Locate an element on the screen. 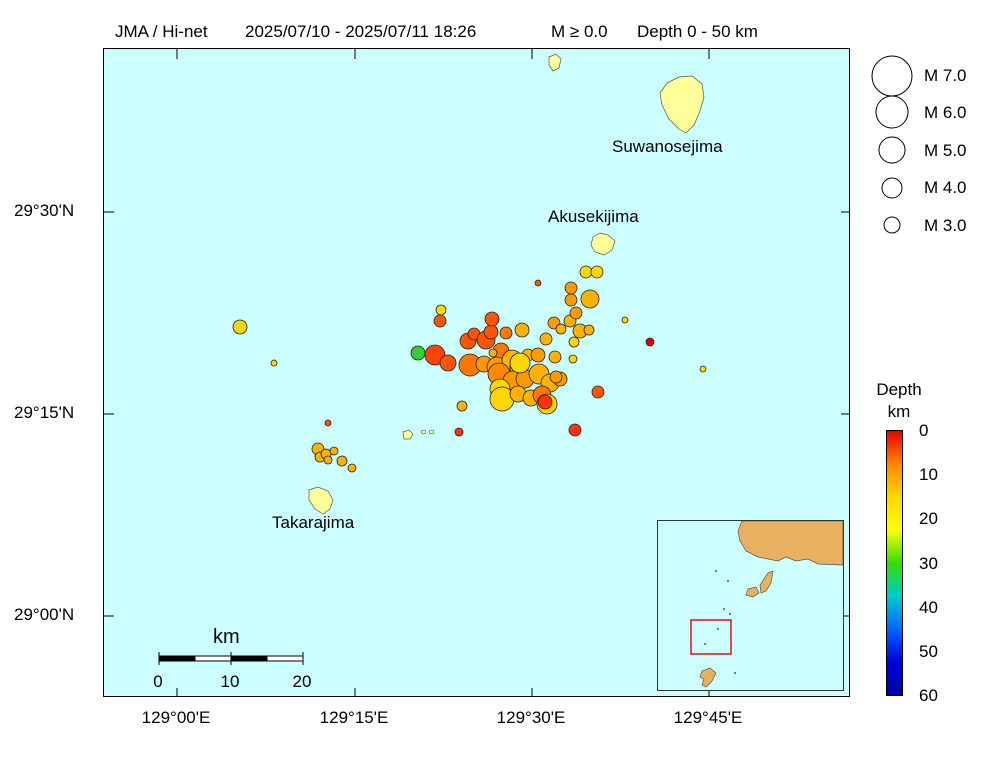  lat-label-3: 29°00'N is located at coordinates (44, 614).